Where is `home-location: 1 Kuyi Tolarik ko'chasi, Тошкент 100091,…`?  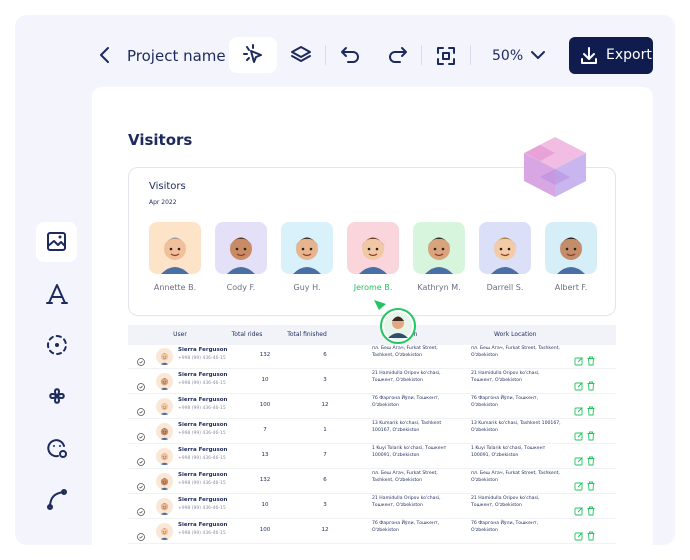
home-location: 1 Kuyi Tolarik ko'chasi, Тошкент 100091,… is located at coordinates (409, 452).